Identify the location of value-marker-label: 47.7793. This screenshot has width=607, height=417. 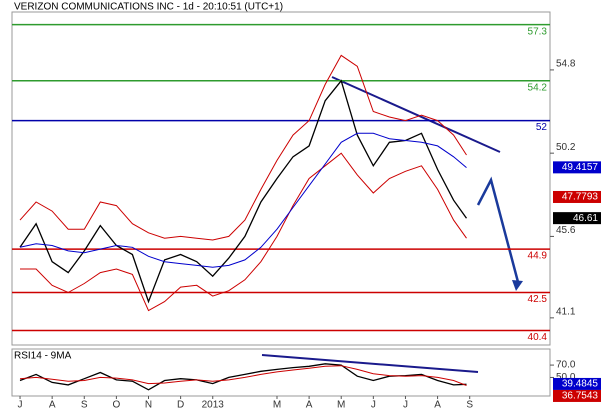
(580, 197).